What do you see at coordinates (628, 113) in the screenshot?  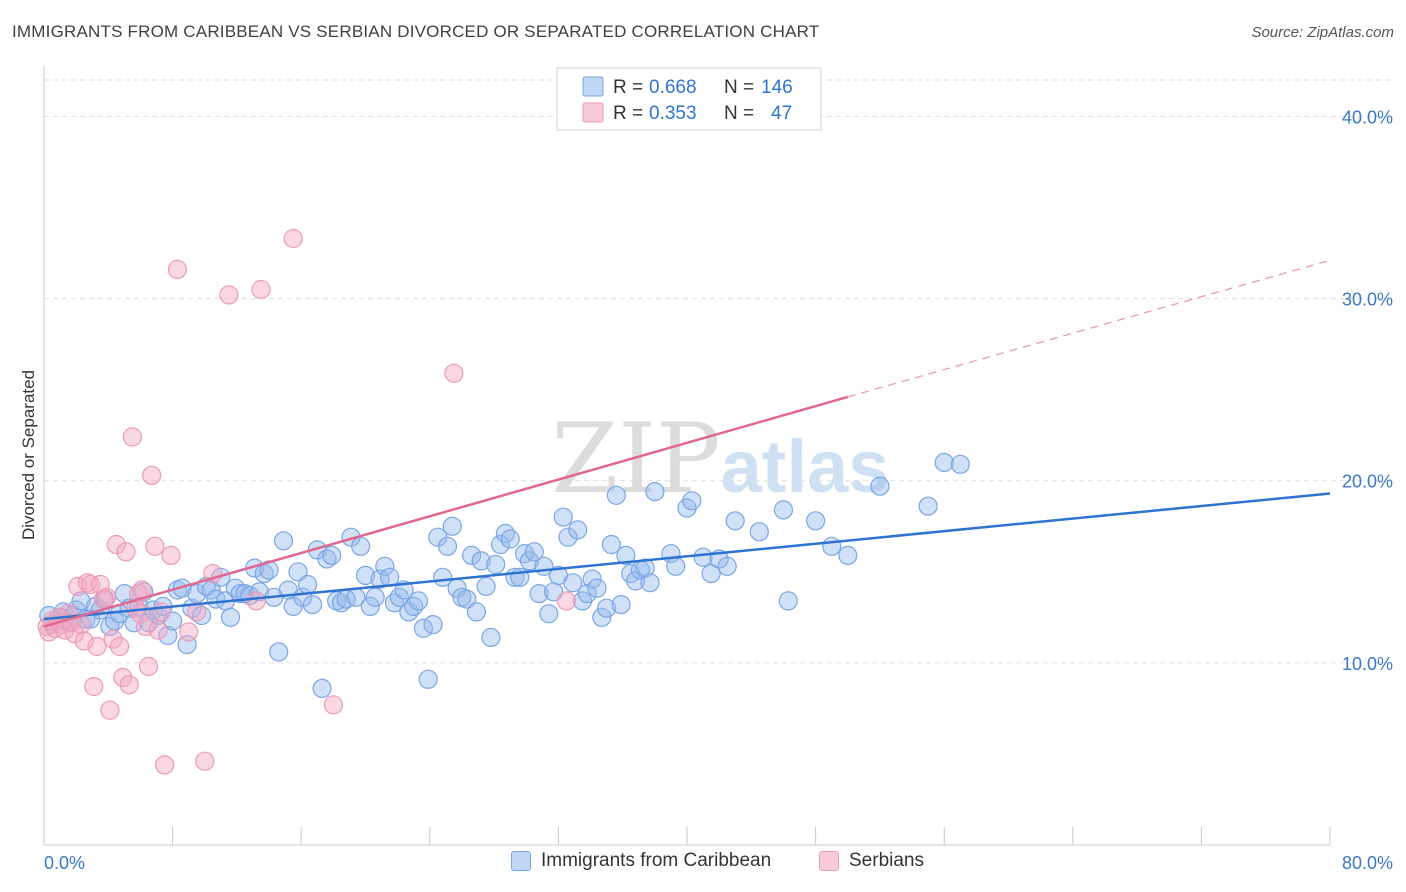 I see `legend-r-label-serbians: R =` at bounding box center [628, 113].